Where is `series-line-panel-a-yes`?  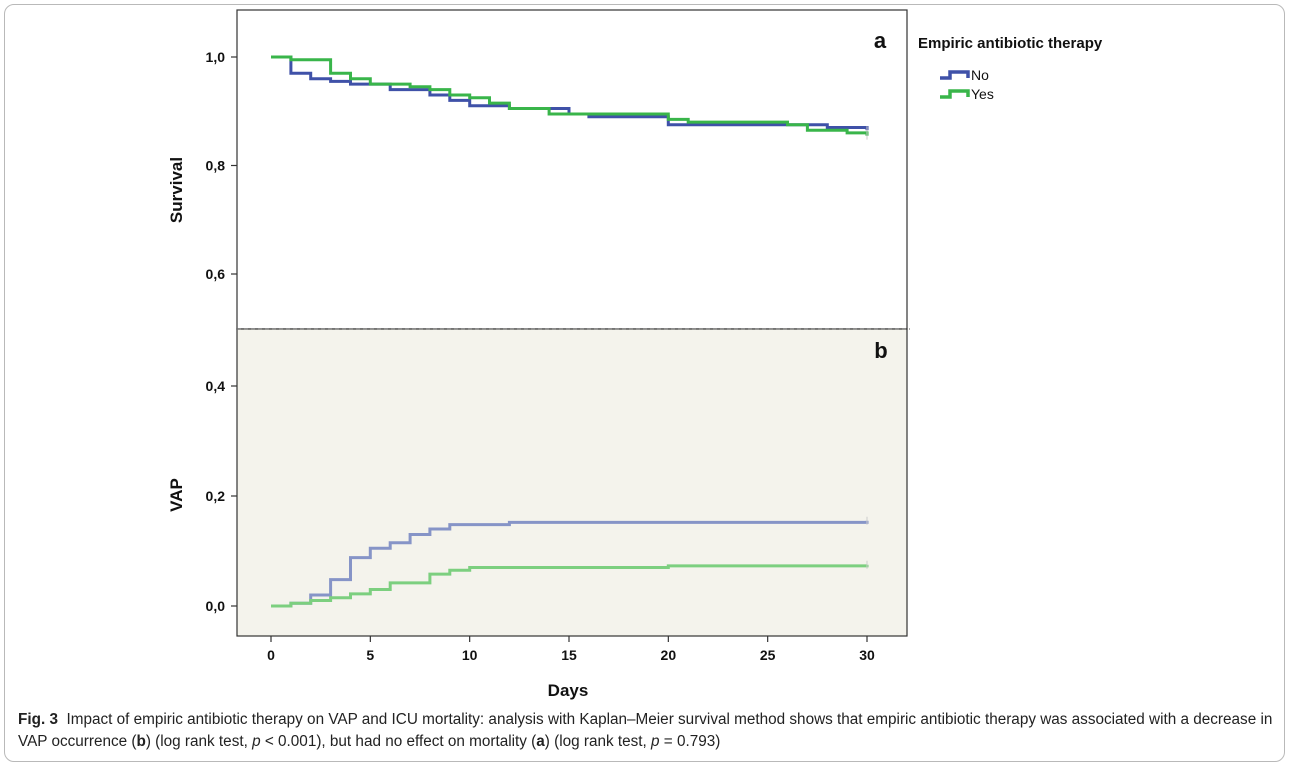 series-line-panel-a-yes is located at coordinates (570, 95).